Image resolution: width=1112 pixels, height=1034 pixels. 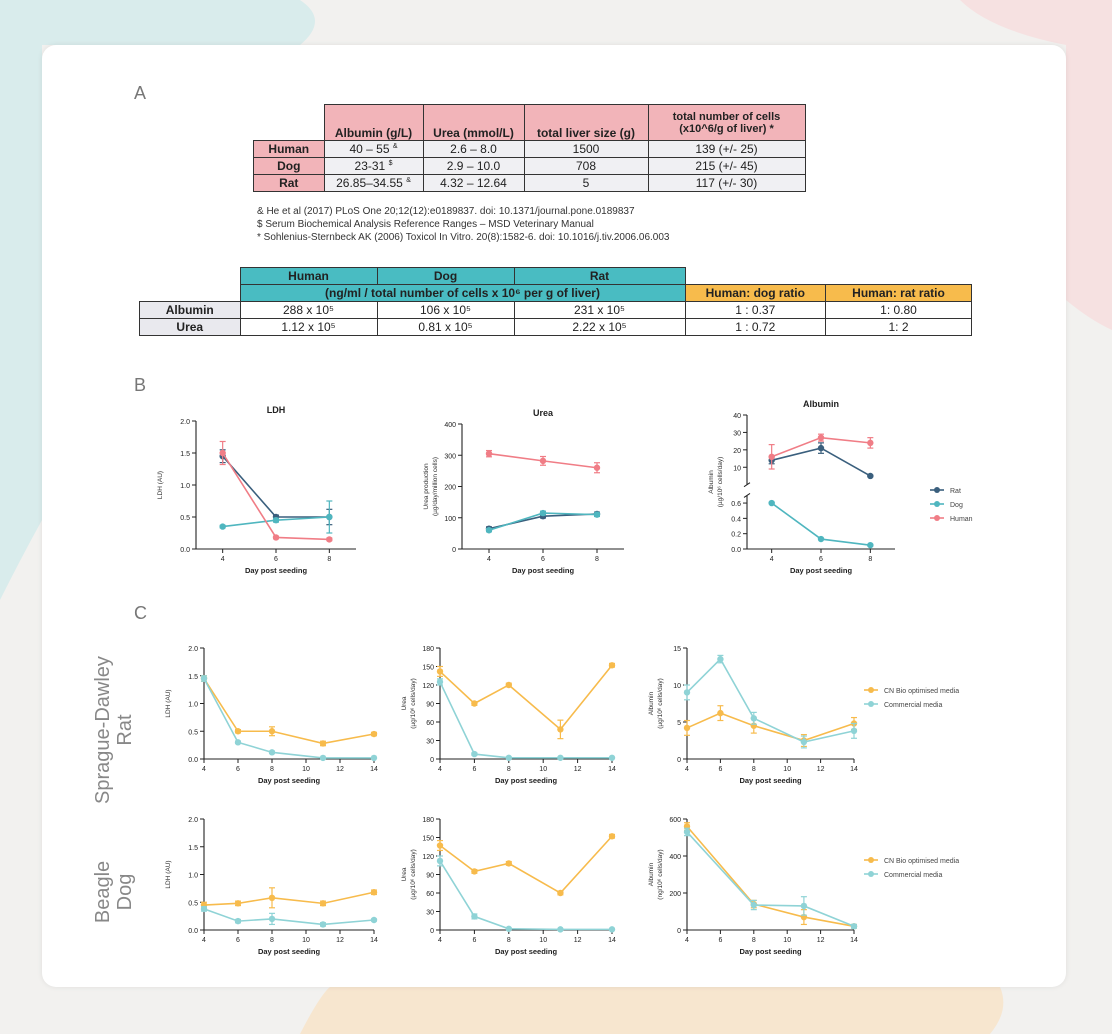 I want to click on cell: 215 (+/- 45), so click(x=726, y=166).